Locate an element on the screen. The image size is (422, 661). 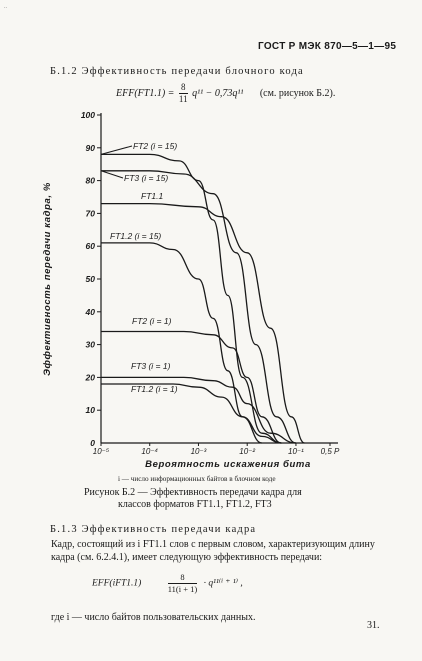
series-label: FT1.2 (i = 15) is located at coordinates (135, 236).